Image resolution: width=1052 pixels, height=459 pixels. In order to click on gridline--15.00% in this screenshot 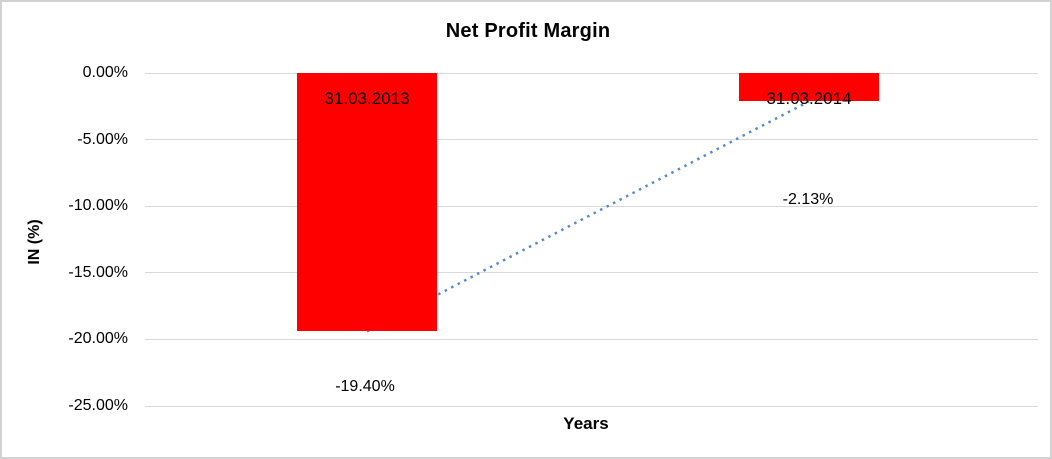, I will do `click(591, 273)`.